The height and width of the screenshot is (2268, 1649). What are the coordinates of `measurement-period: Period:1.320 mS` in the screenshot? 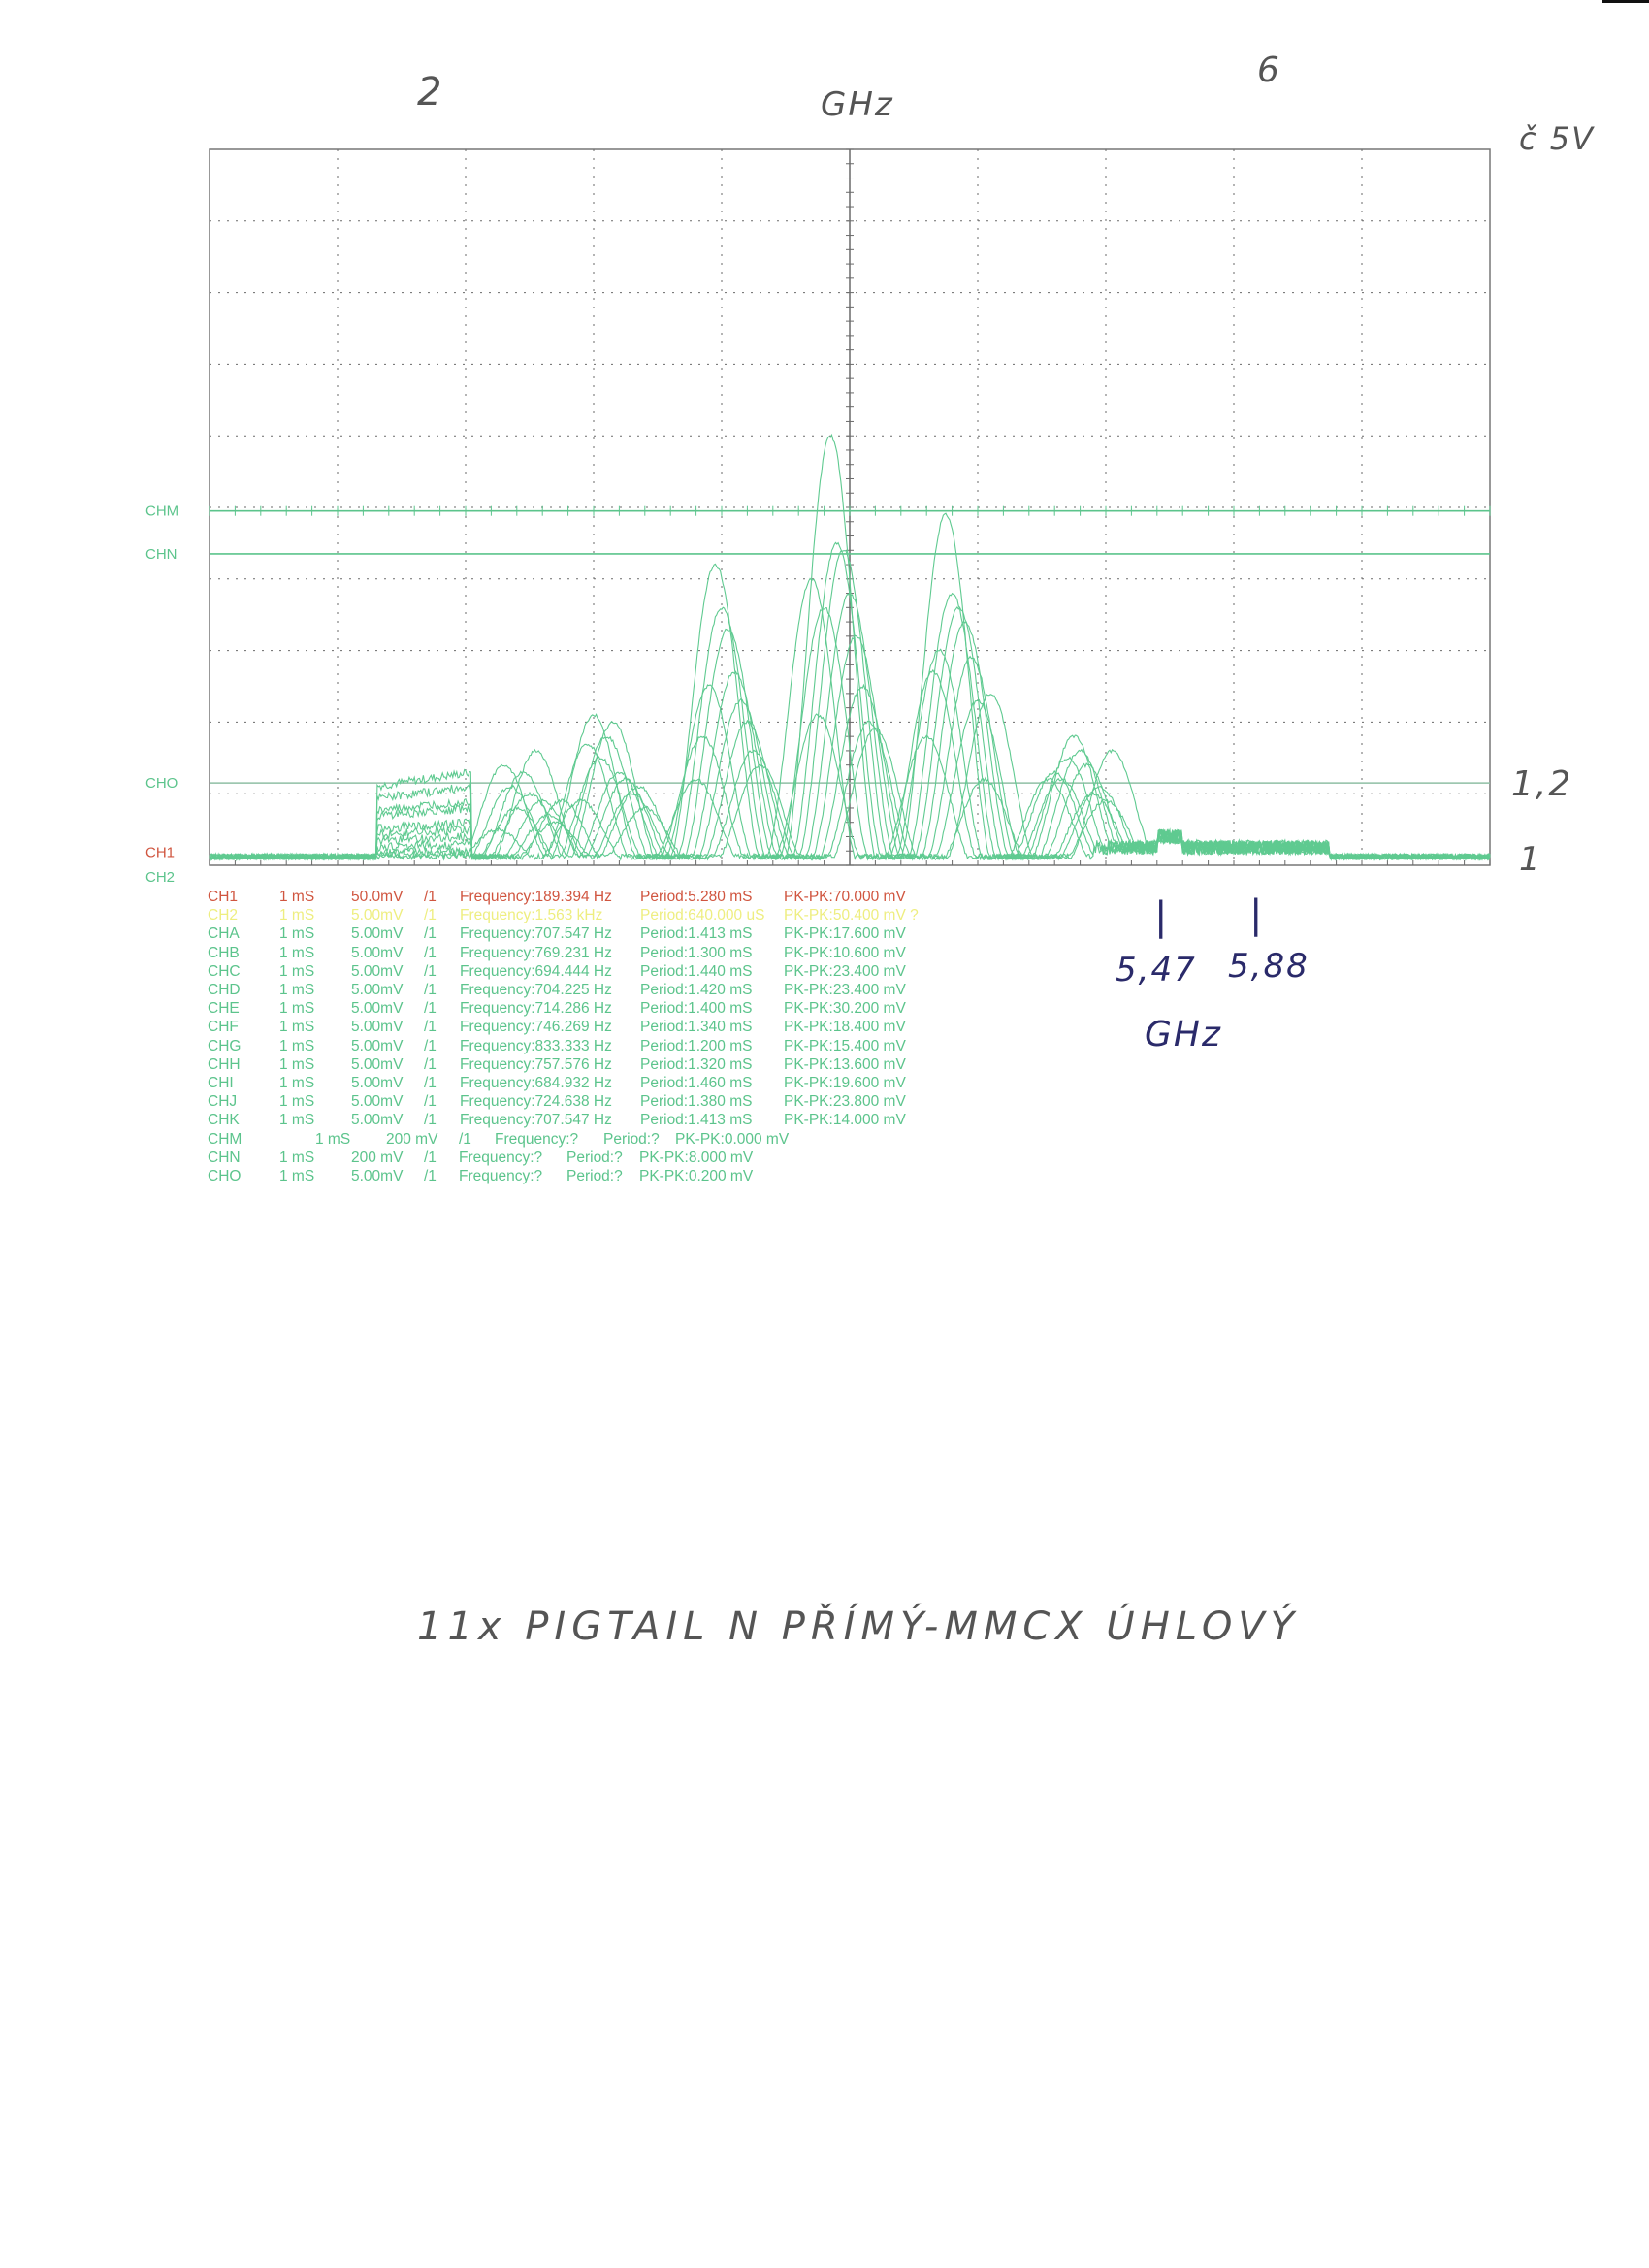 It's located at (696, 1064).